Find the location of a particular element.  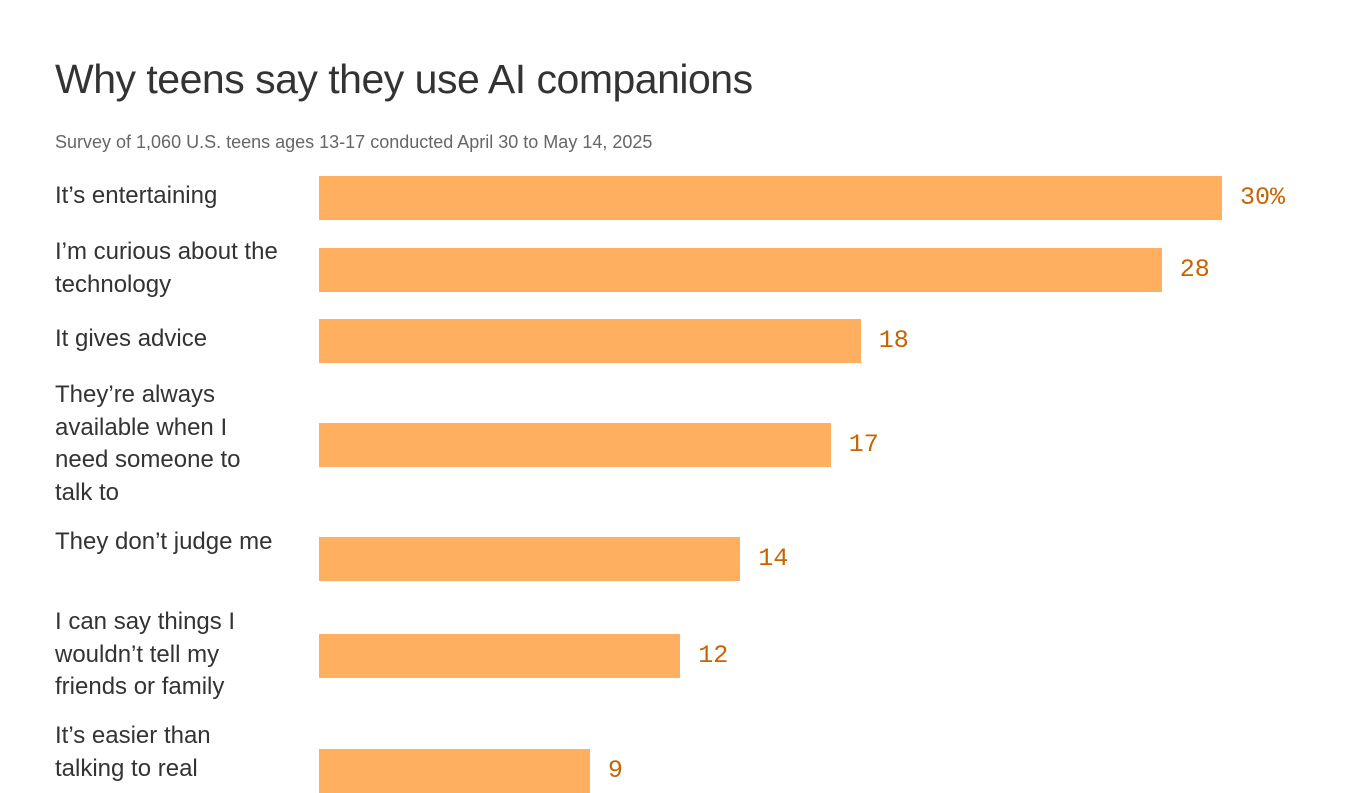

value-label: 9 is located at coordinates (615, 770).